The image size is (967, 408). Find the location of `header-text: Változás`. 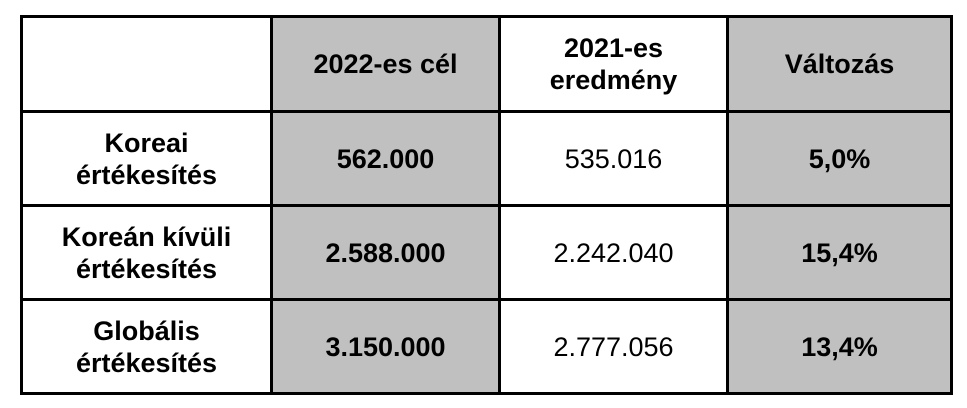

header-text: Változás is located at coordinates (839, 64).